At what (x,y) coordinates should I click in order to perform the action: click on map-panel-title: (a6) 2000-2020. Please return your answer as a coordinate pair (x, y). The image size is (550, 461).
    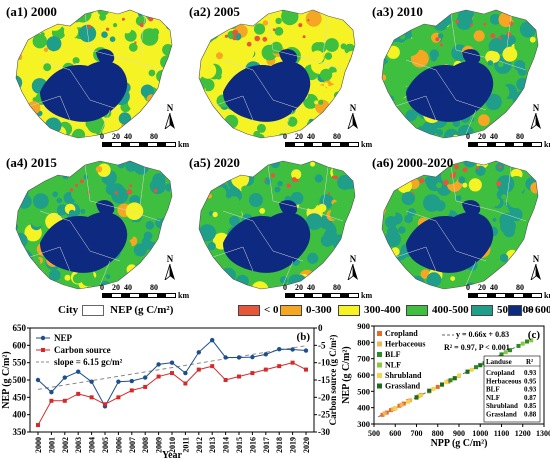
    Looking at the image, I should click on (413, 162).